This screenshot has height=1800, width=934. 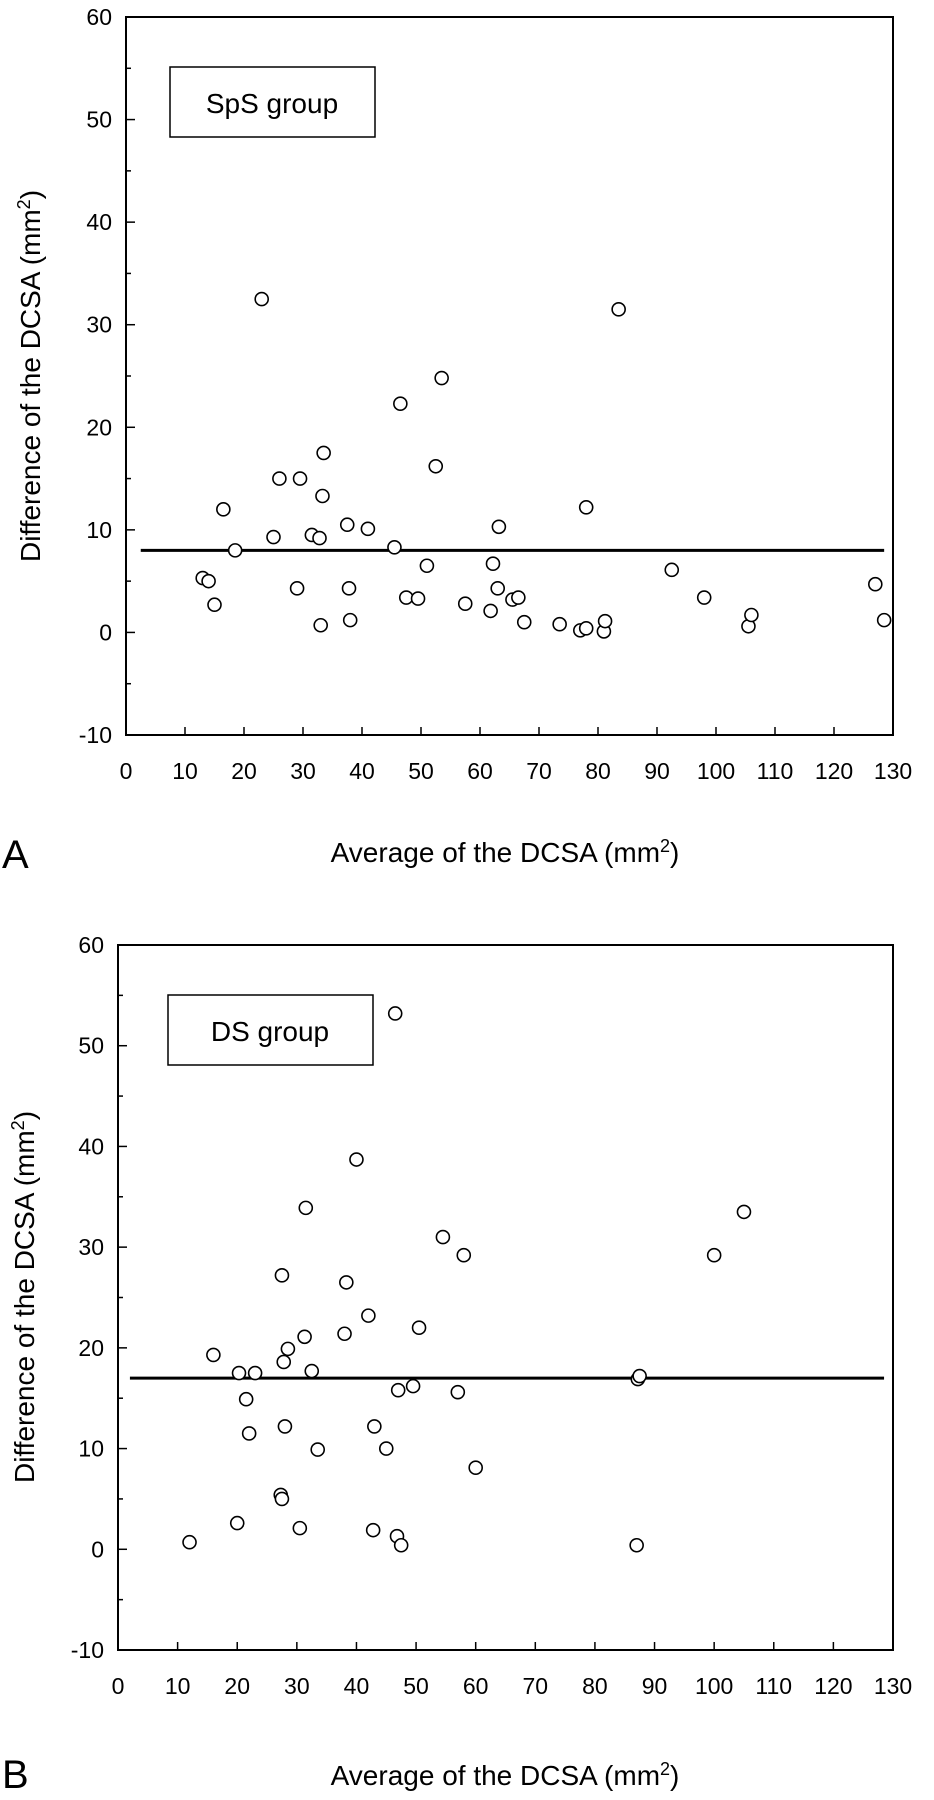 I want to click on x-tick-label: 110, so click(x=775, y=771).